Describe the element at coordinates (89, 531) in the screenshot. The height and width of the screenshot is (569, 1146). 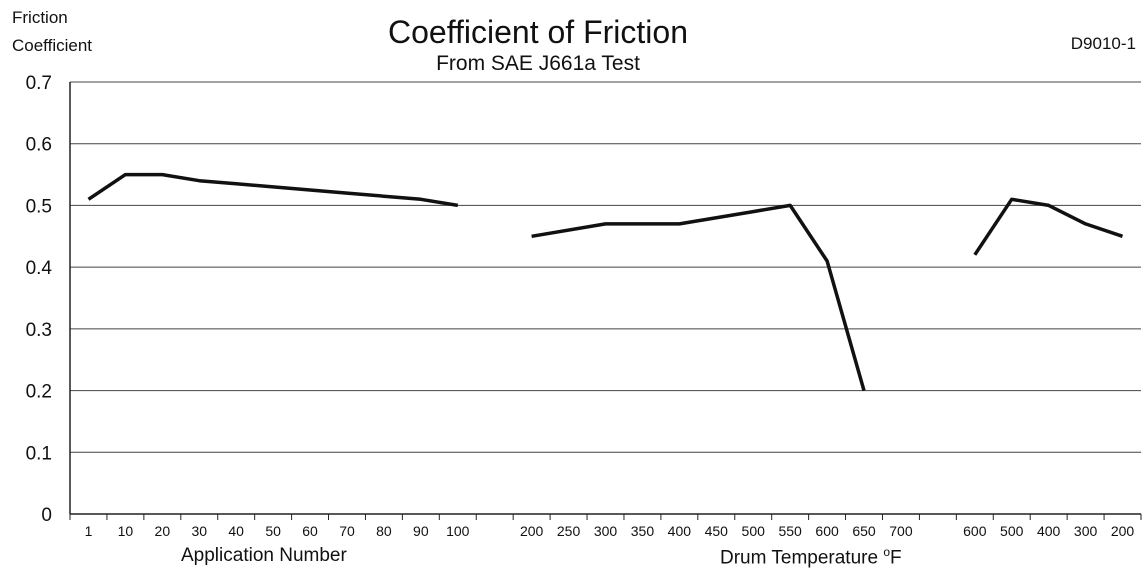
I see `x-tick-label: 1` at that location.